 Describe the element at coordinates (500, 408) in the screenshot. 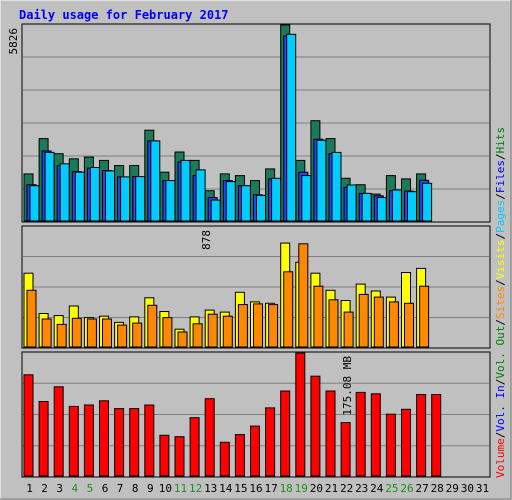

I see `legend-item-vol-in: Vol. In` at that location.